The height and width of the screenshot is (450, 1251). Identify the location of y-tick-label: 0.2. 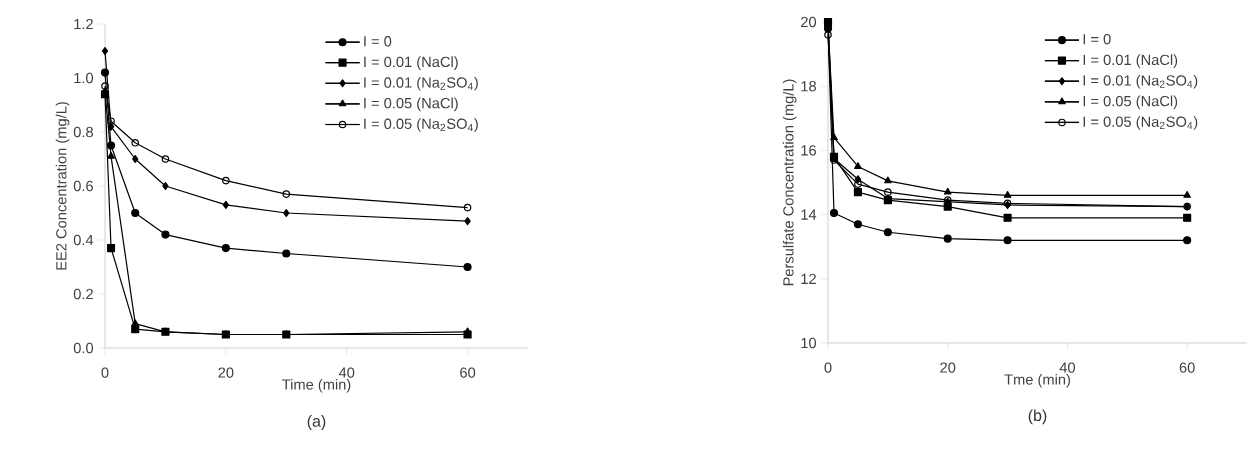
(83, 294).